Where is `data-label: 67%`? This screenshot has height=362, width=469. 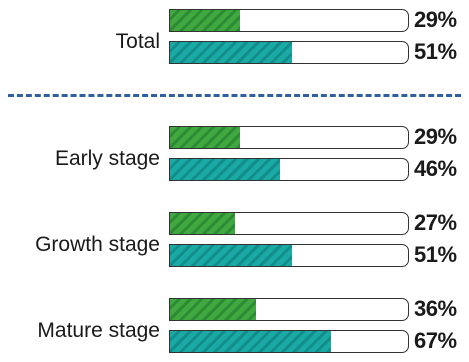 data-label: 67% is located at coordinates (435, 340).